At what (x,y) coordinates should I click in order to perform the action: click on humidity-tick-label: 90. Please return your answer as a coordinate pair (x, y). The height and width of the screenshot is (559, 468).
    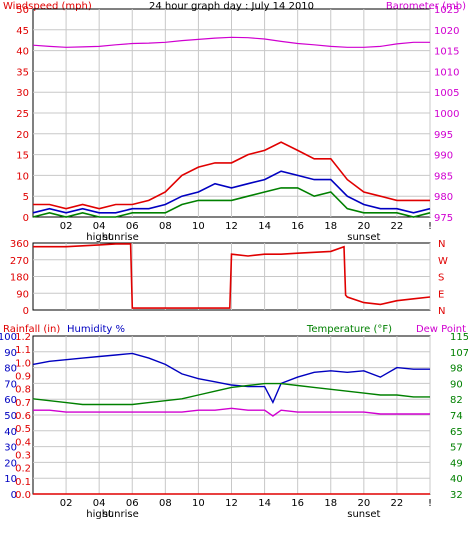
    Looking at the image, I should click on (10, 353).